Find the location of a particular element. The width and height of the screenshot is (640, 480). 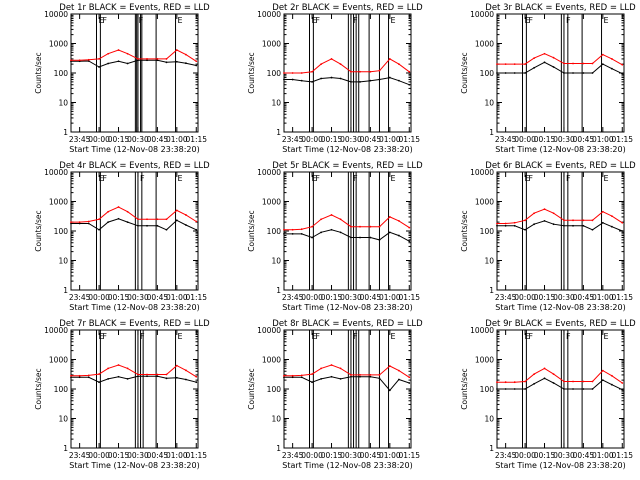

plot-frame is located at coordinates (134, 73).